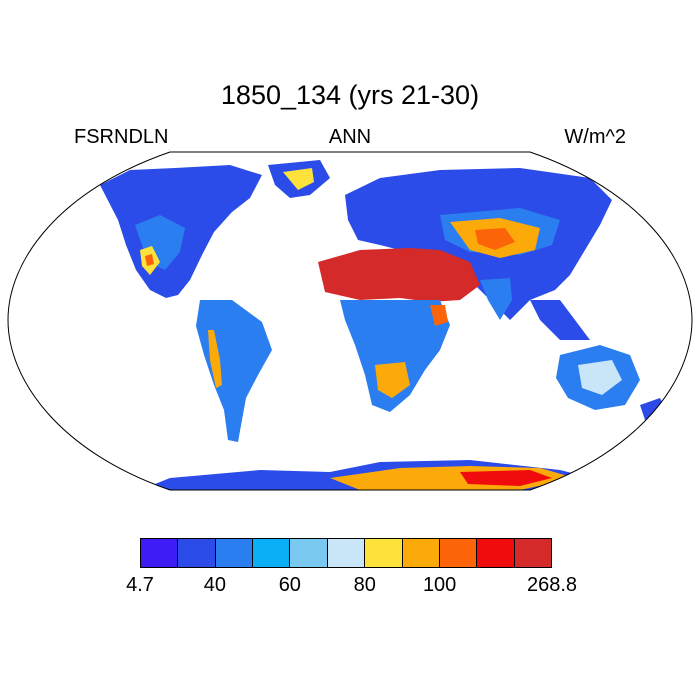 This screenshot has height=700, width=700. I want to click on na-southwest-hot, so click(149, 260).